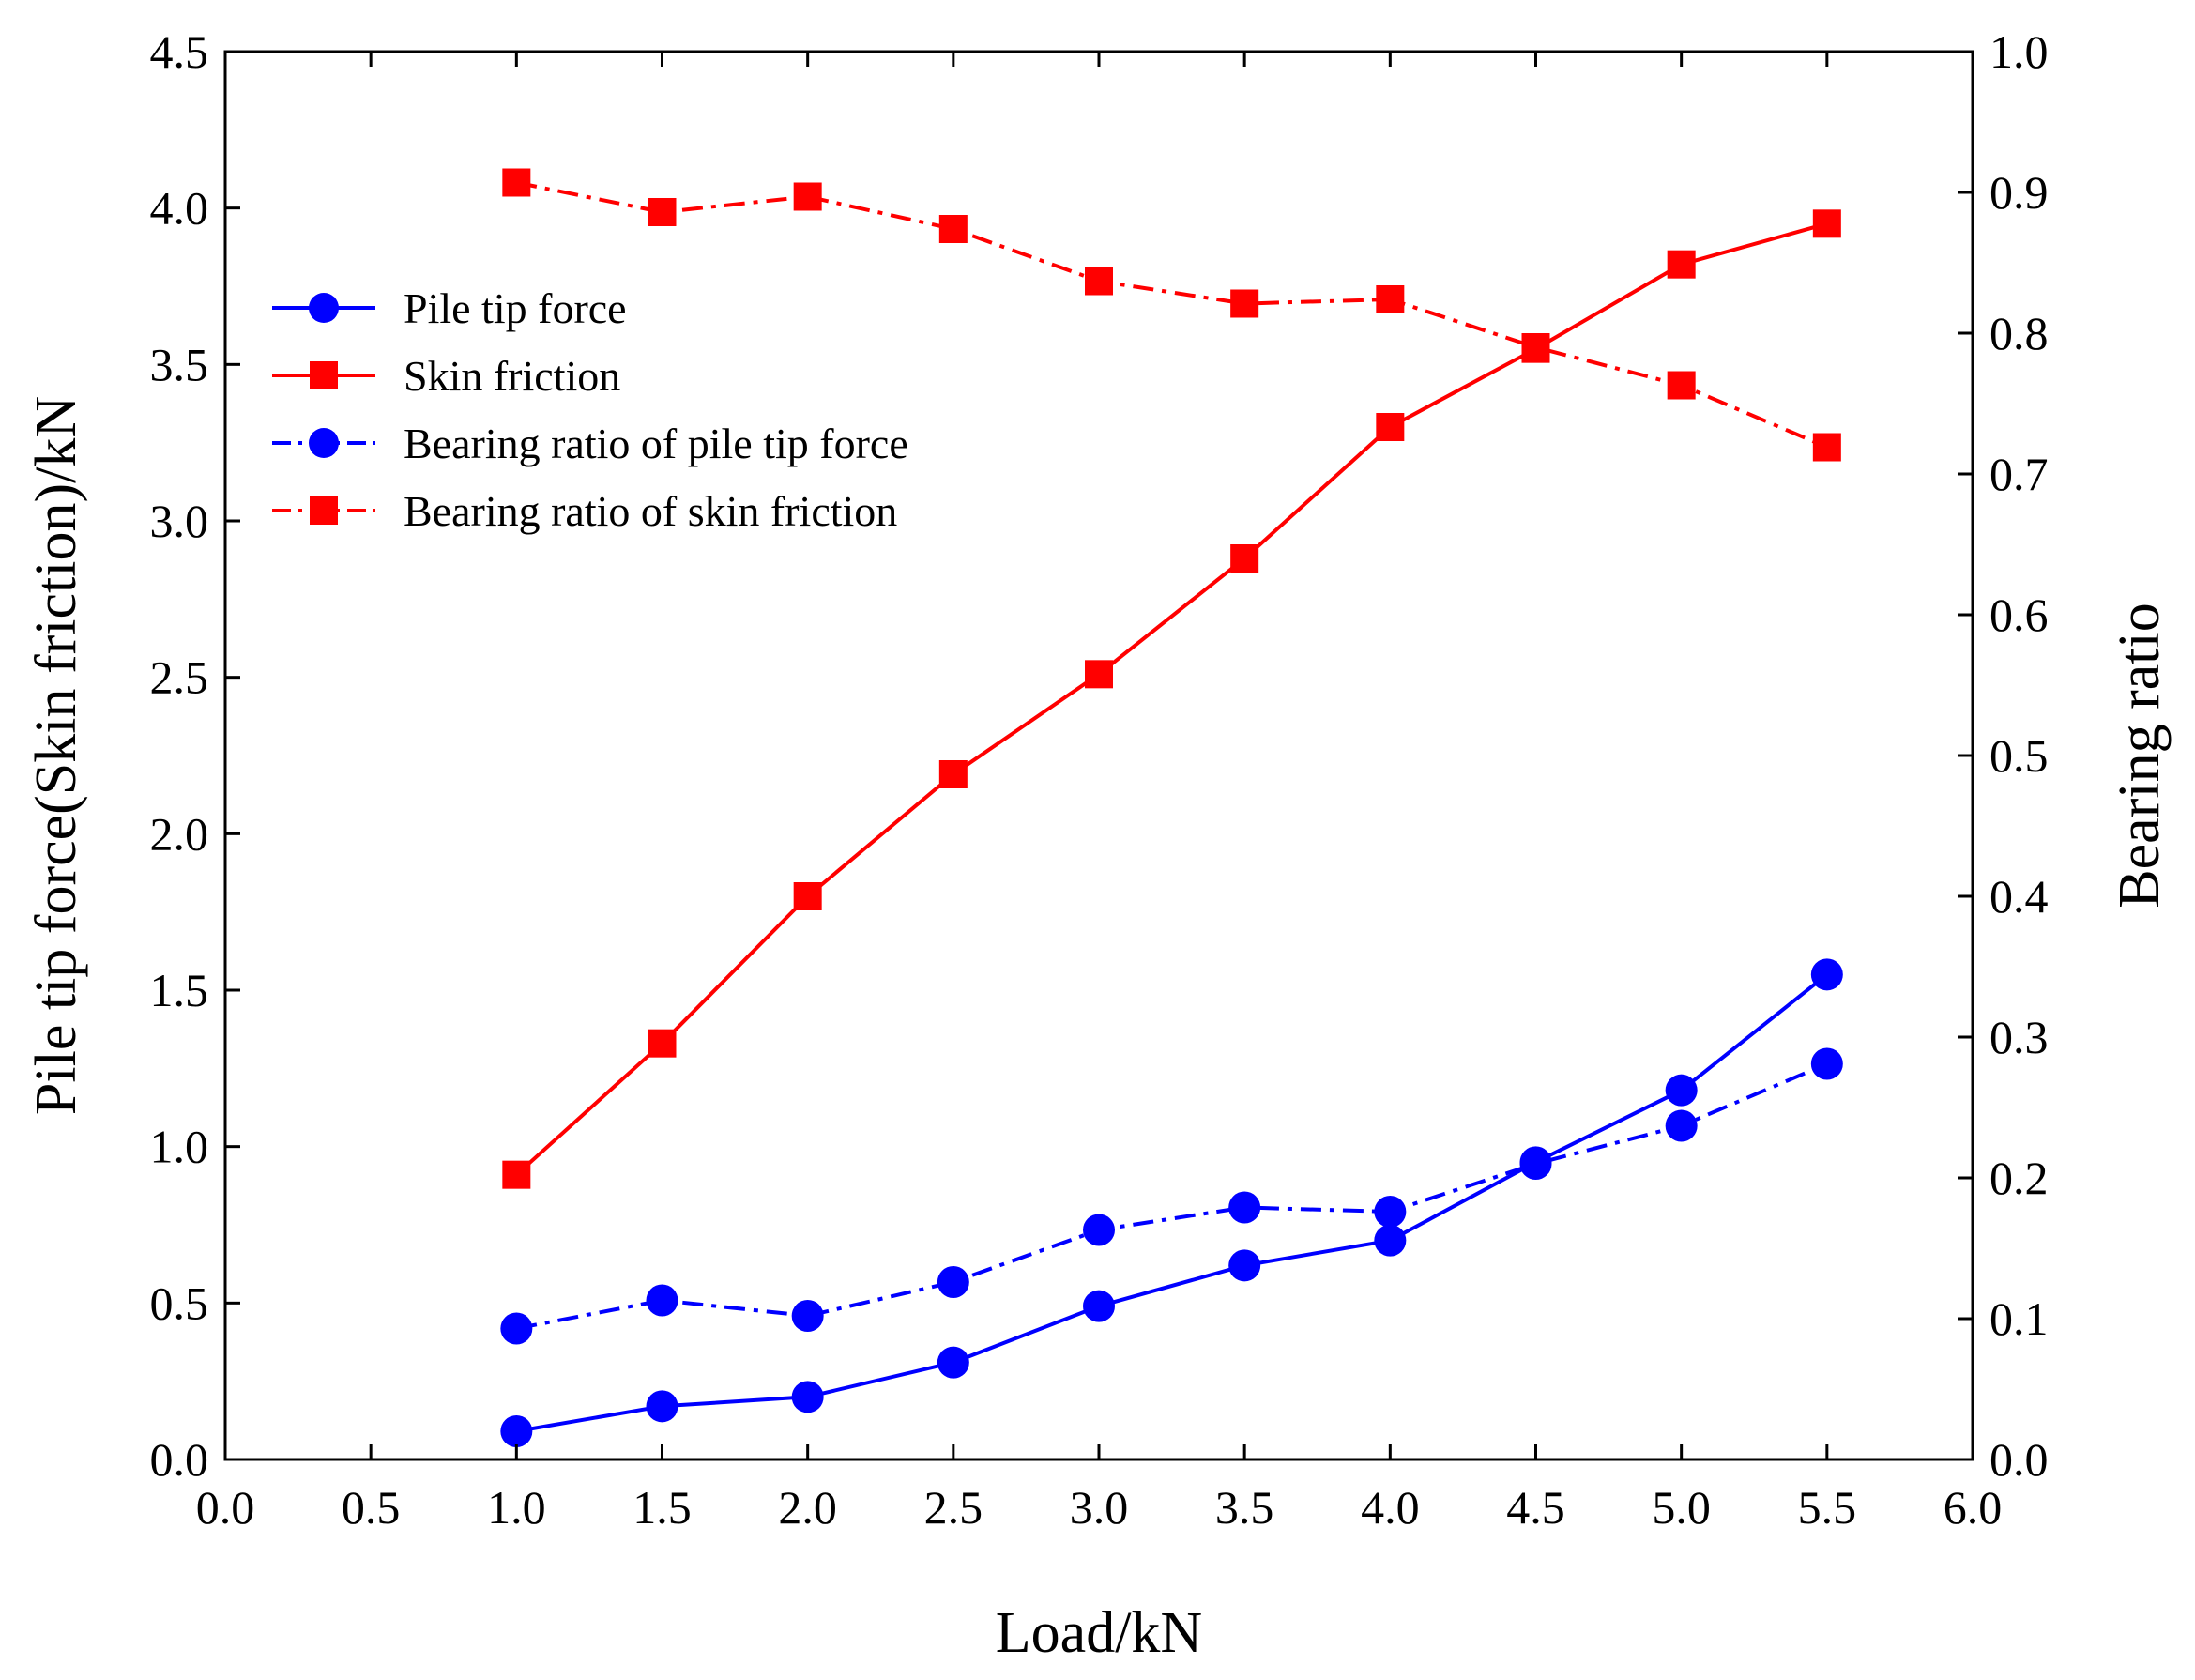 This screenshot has height=1680, width=2195. Describe the element at coordinates (2019, 1318) in the screenshot. I see `y-right-tick-label: 0.1` at that location.